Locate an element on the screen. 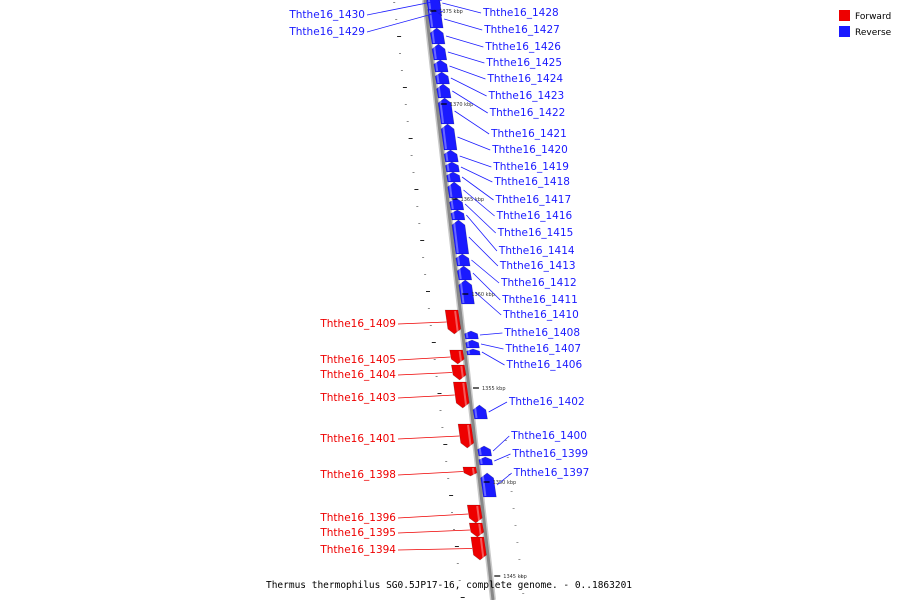  gene-label: Ththe16_1397 is located at coordinates (551, 473).